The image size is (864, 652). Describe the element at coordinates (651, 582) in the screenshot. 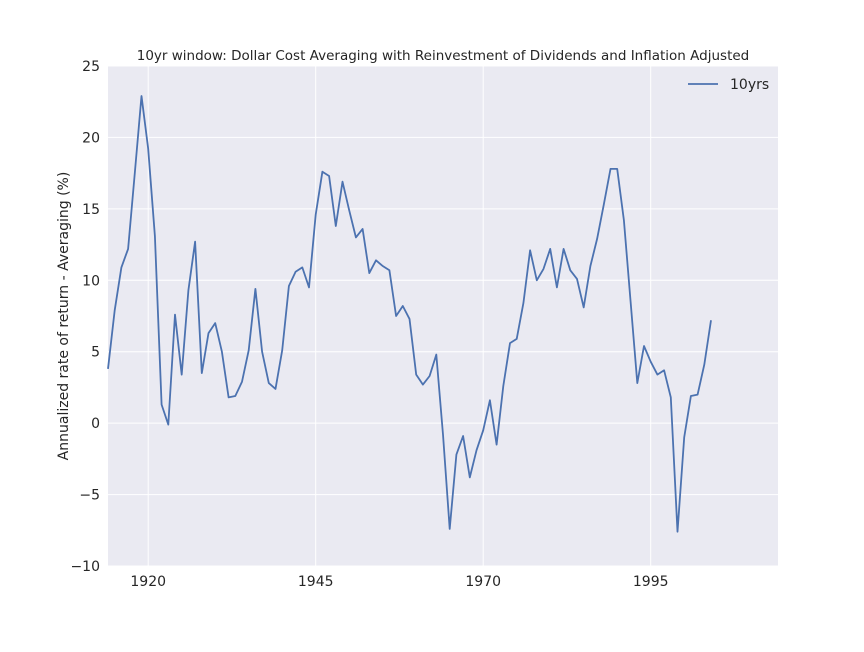

I see `x-tick-label: 1995` at that location.